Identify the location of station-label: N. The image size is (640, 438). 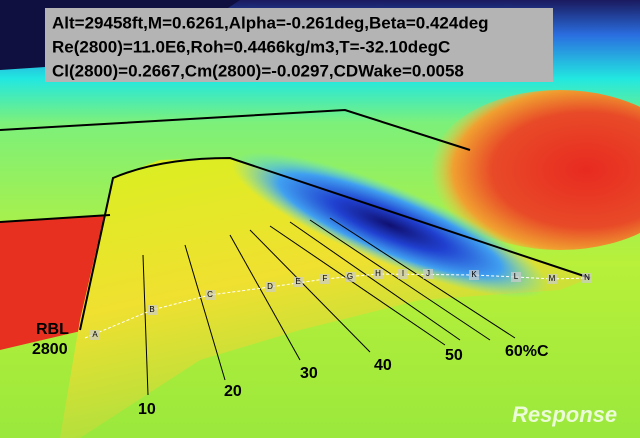
(587, 277).